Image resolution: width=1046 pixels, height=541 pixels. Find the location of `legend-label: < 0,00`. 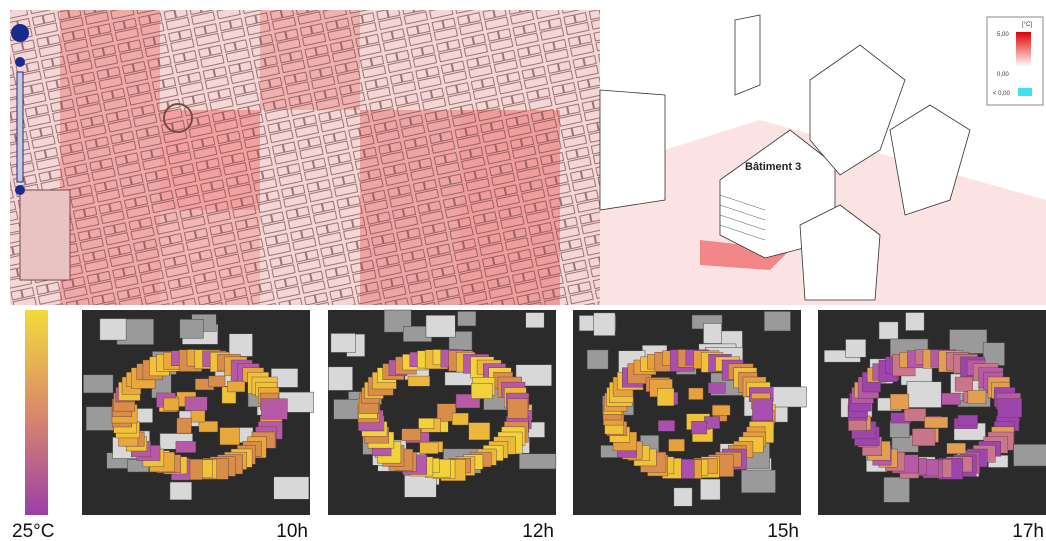

legend-label: < 0,00 is located at coordinates (1002, 94).